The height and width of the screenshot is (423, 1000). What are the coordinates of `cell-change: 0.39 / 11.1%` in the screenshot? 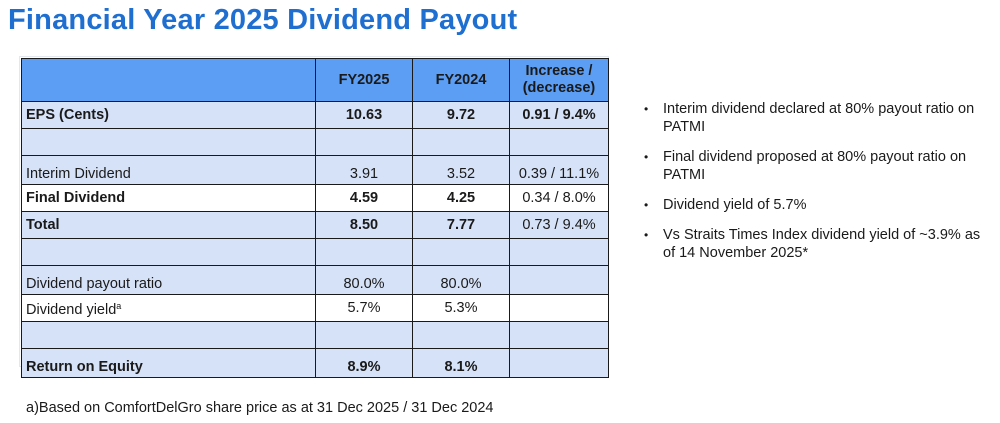 It's located at (559, 170).